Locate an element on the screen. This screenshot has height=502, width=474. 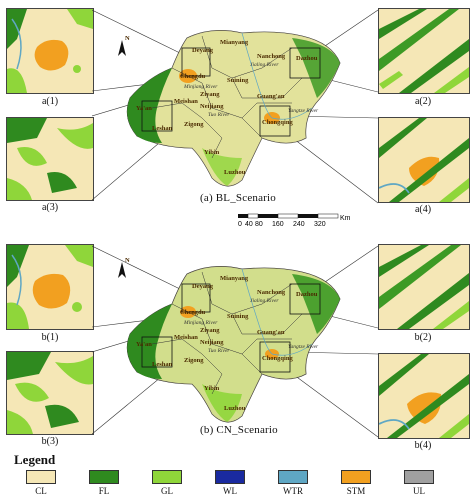
scale-unit: Km is located at coordinates (345, 218).